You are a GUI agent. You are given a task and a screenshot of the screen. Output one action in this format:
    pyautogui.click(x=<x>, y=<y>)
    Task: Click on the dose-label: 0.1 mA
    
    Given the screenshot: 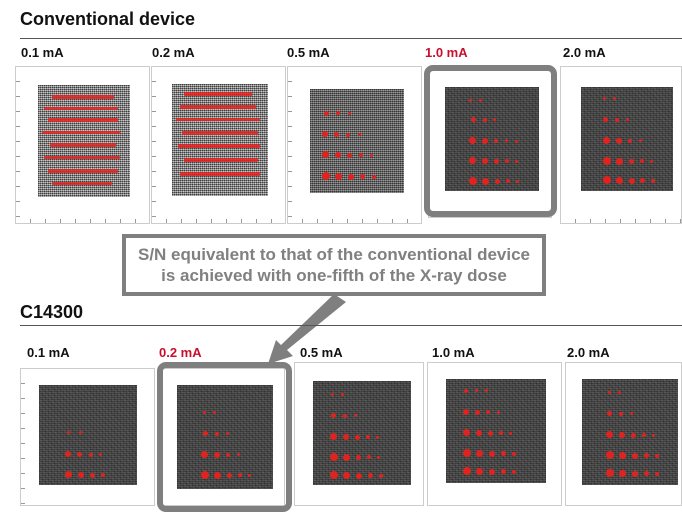 What is the action you would take?
    pyautogui.click(x=48, y=352)
    